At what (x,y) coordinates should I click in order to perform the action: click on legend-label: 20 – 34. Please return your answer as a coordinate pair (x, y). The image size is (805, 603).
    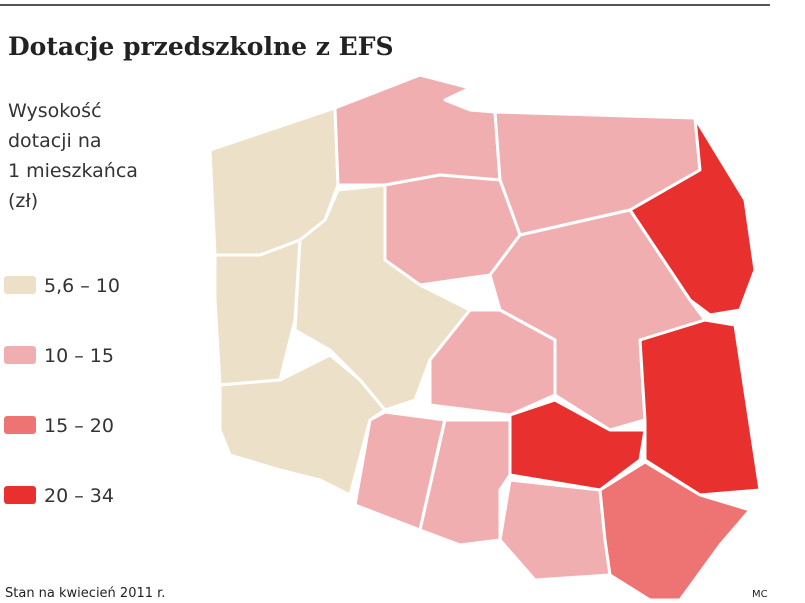
    Looking at the image, I should click on (79, 496).